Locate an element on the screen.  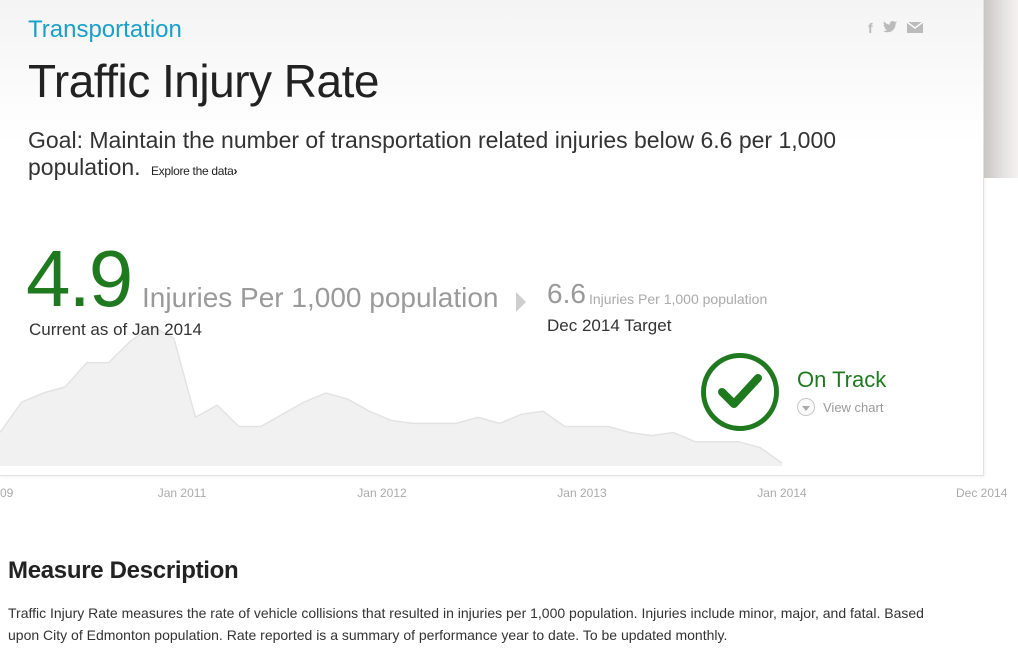
status-check-icon is located at coordinates (740, 392).